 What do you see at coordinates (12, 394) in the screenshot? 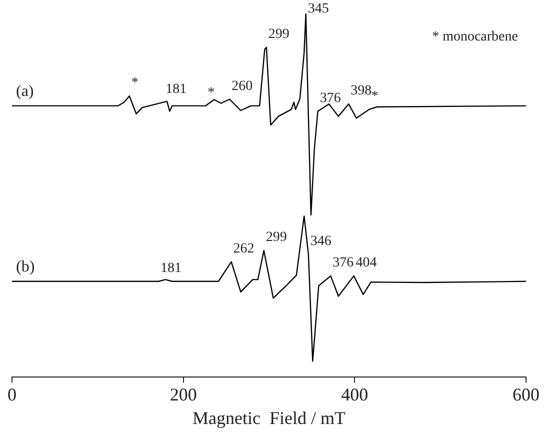
I see `x-tick-label: 0` at bounding box center [12, 394].